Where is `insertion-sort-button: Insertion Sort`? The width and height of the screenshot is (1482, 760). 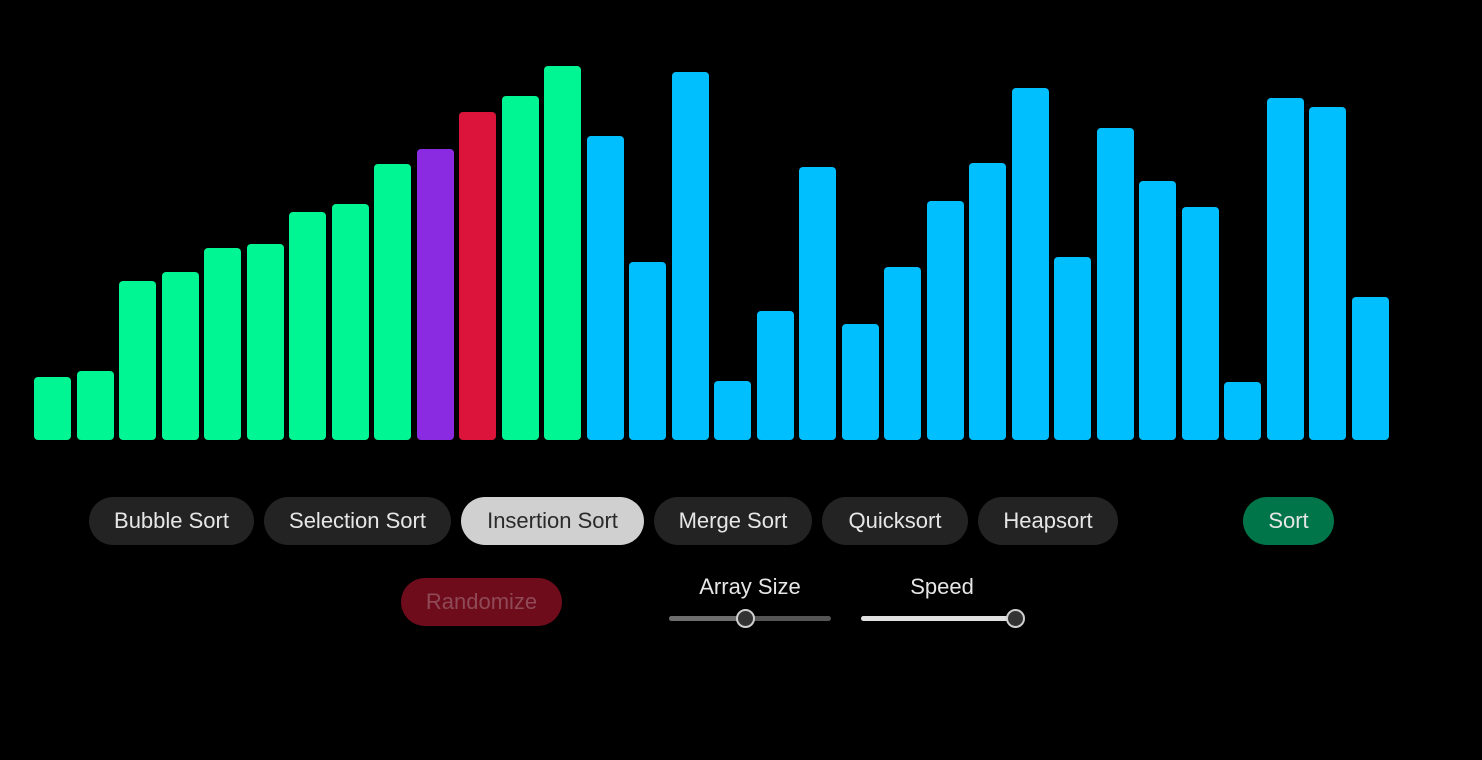 insertion-sort-button: Insertion Sort is located at coordinates (552, 521).